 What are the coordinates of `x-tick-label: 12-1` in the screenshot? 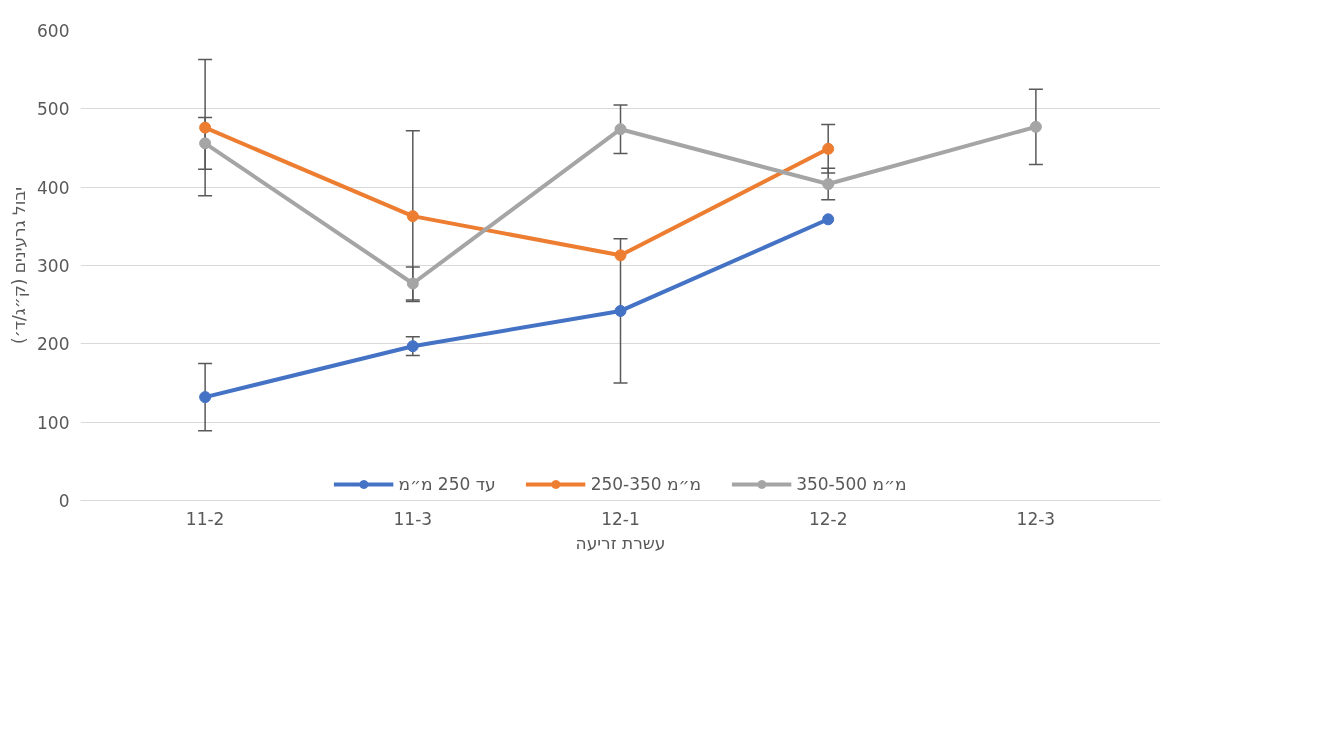 It's located at (620, 518).